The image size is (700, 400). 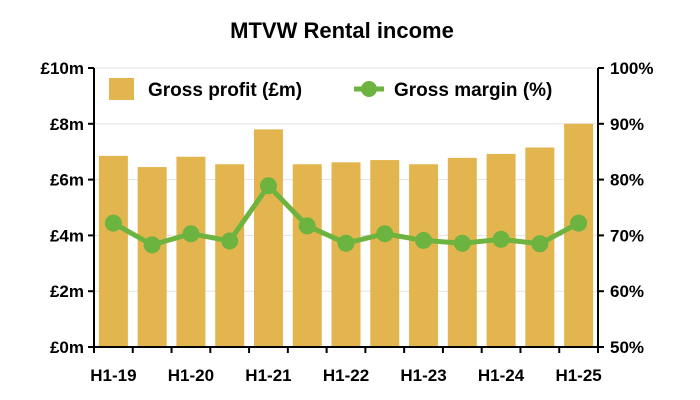 What do you see at coordinates (631, 68) in the screenshot?
I see `y-right-tick-label: 100%` at bounding box center [631, 68].